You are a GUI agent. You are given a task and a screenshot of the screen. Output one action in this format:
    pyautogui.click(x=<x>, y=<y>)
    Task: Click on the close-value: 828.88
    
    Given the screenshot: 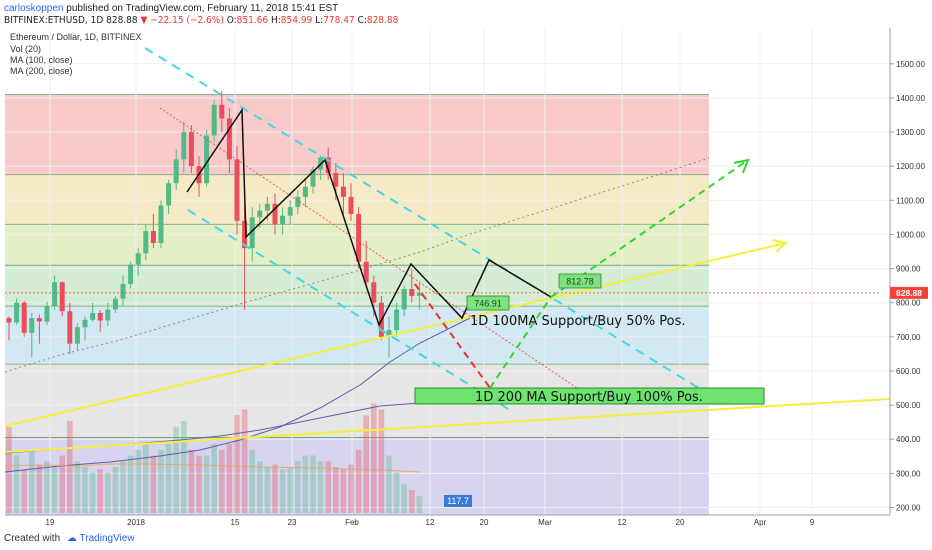 What is the action you would take?
    pyautogui.click(x=382, y=20)
    